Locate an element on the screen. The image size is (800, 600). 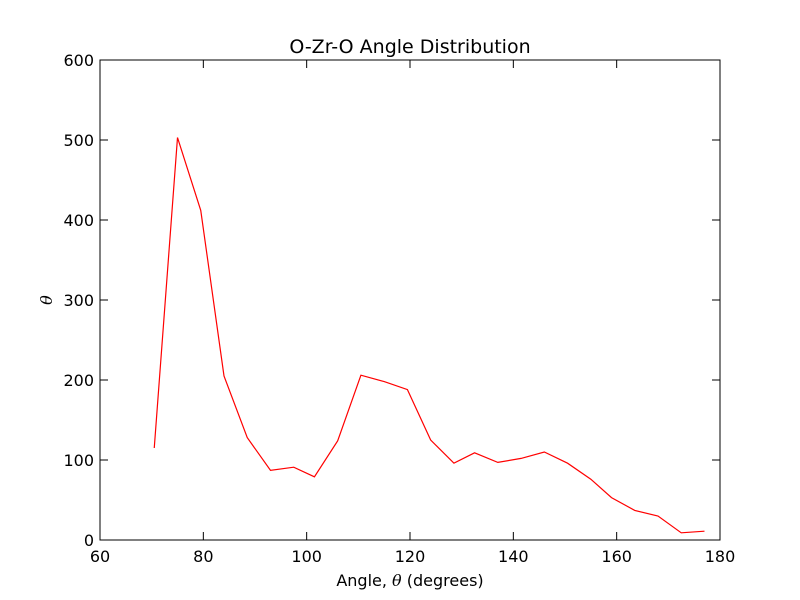
y-tick-label: 400 is located at coordinates (78, 220).